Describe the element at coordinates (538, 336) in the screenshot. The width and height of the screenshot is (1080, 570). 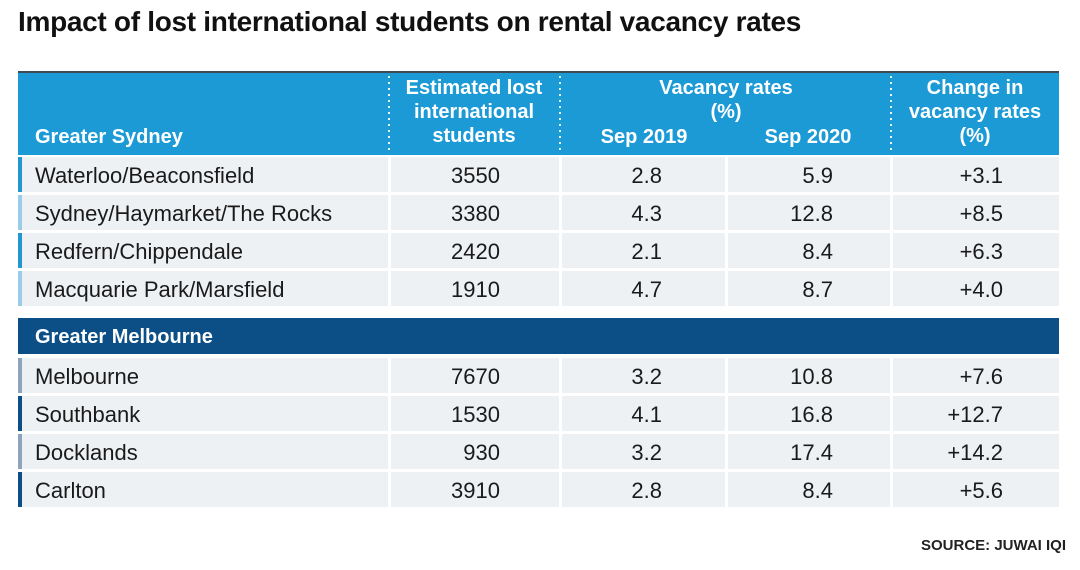
I see `melbourne-header-bg` at that location.